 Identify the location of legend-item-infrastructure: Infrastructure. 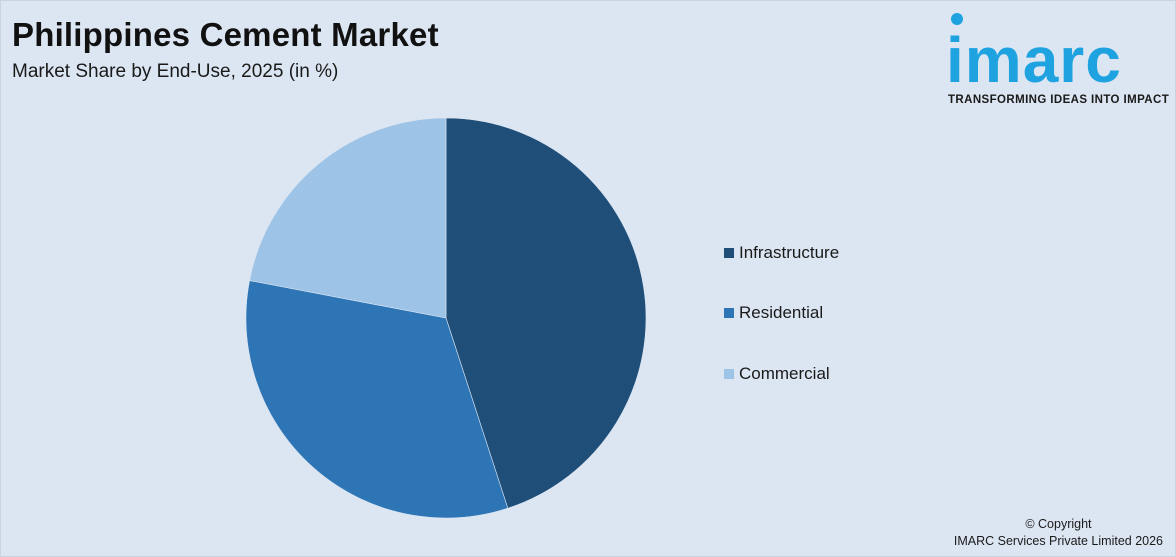
(781, 253).